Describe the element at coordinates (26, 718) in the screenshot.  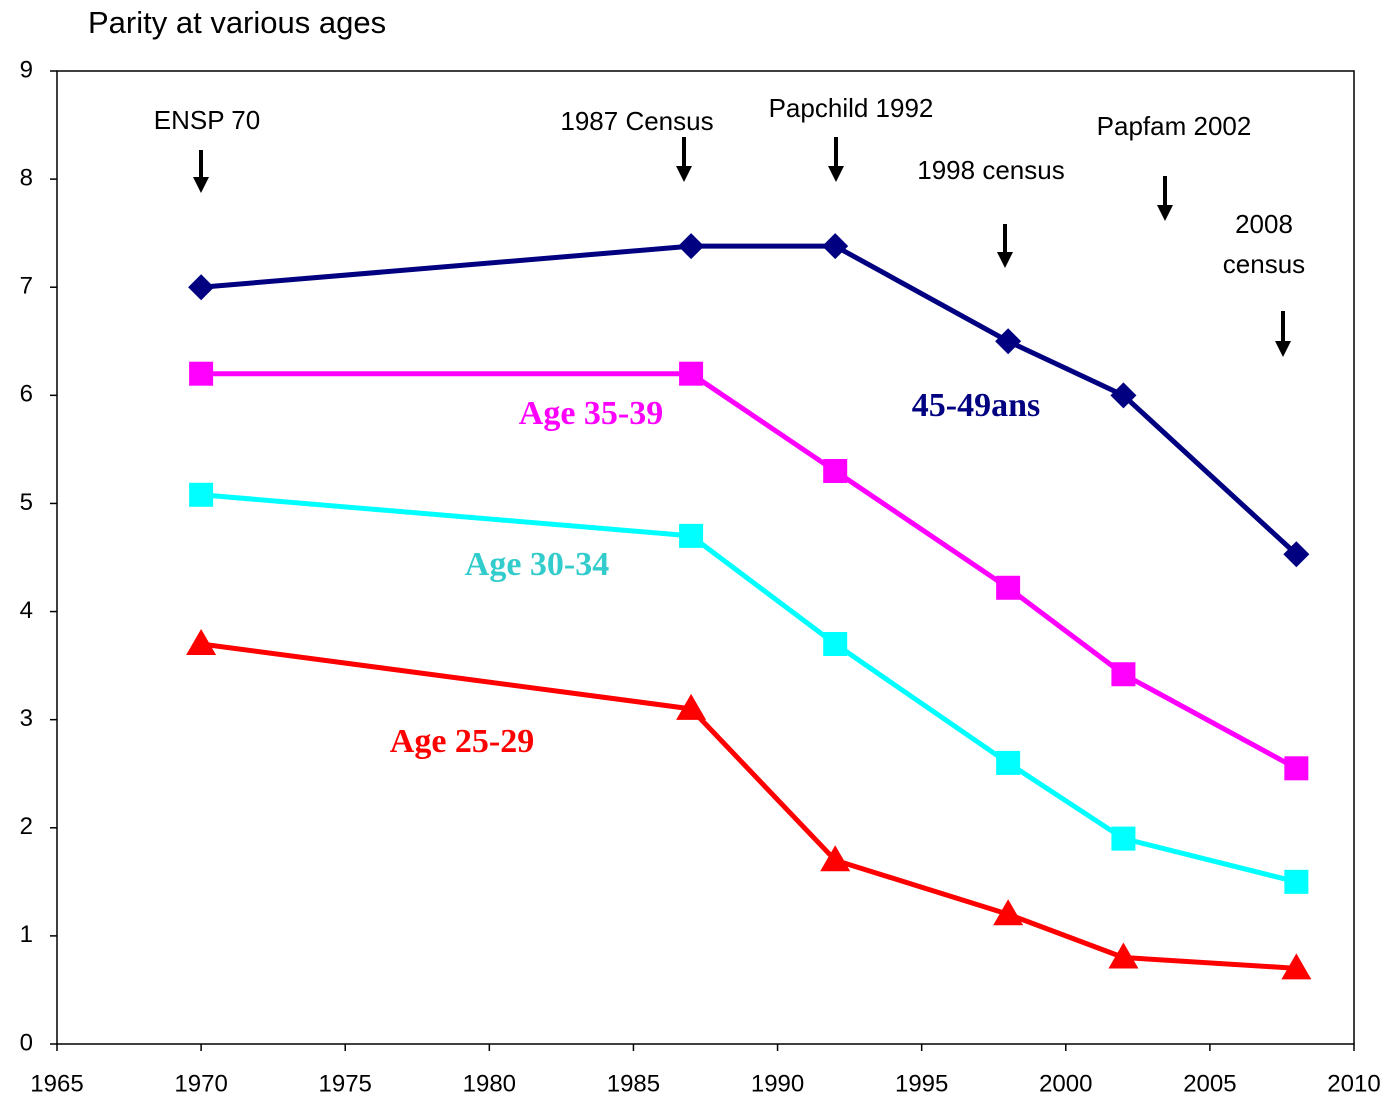
I see `y-tick-label: 3` at that location.